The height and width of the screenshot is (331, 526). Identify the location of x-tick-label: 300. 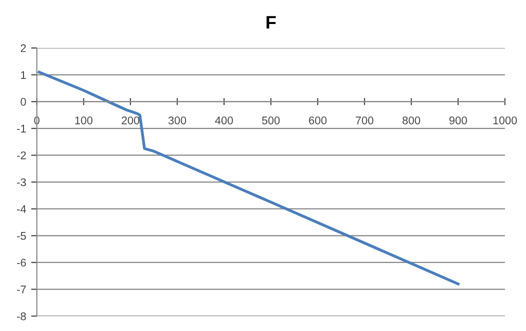
(177, 120).